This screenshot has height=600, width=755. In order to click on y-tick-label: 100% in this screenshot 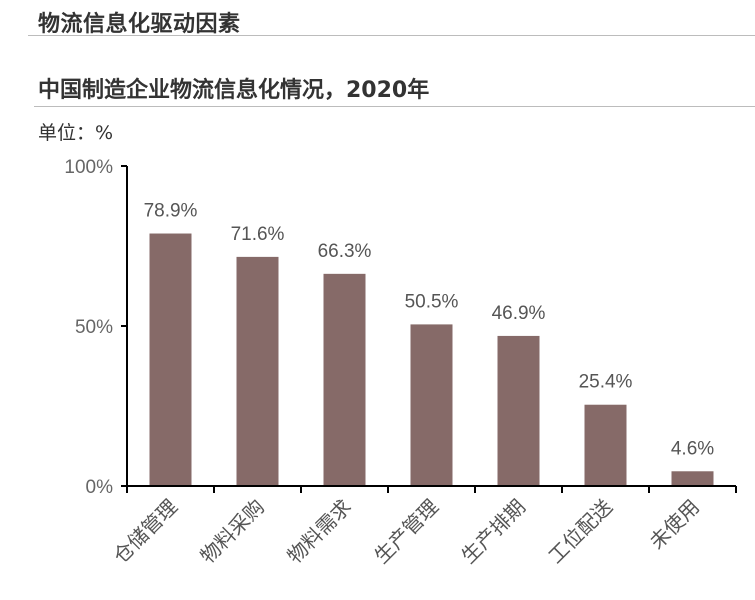, I will do `click(88, 167)`.